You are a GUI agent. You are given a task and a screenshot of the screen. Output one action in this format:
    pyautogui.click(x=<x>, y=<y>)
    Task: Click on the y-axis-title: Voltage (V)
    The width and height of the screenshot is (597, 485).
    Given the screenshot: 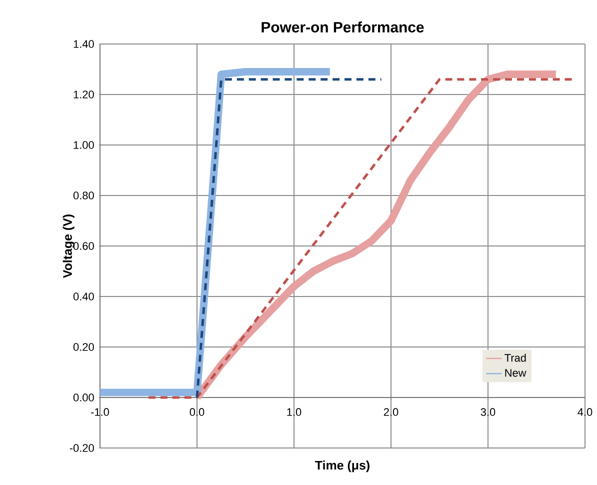 What is the action you would take?
    pyautogui.click(x=68, y=246)
    